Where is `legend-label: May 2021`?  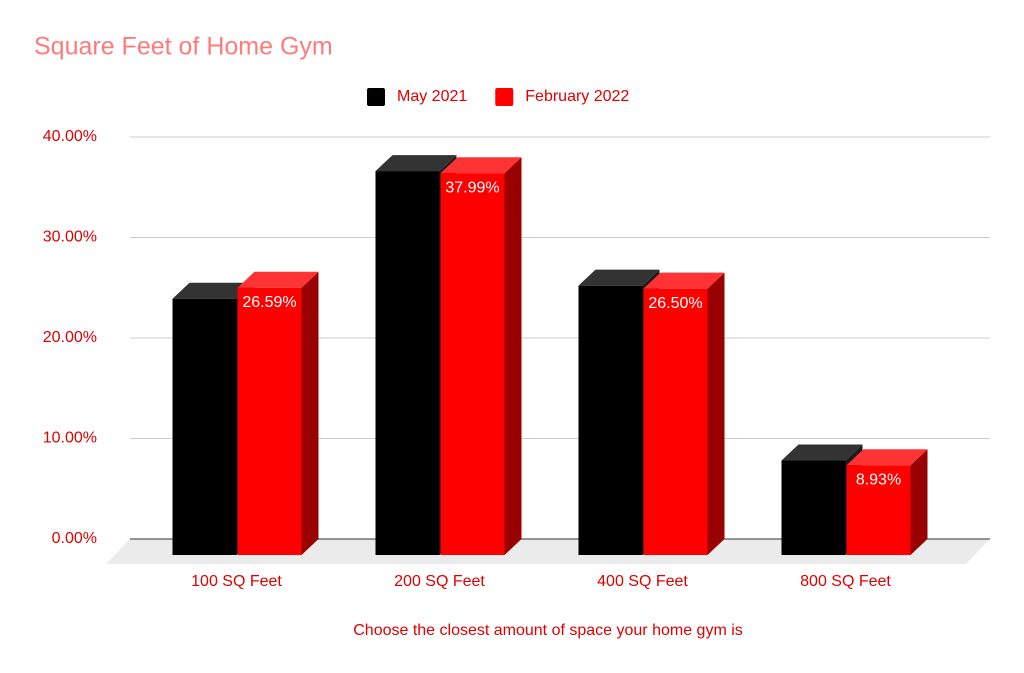
legend-label: May 2021 is located at coordinates (432, 96).